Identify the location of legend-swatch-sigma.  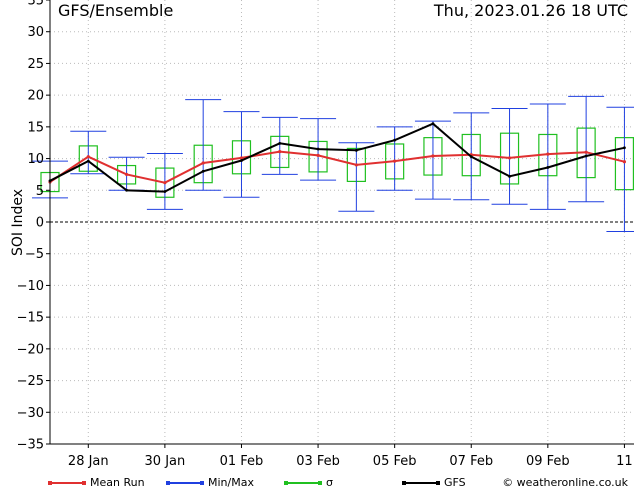
(303, 483).